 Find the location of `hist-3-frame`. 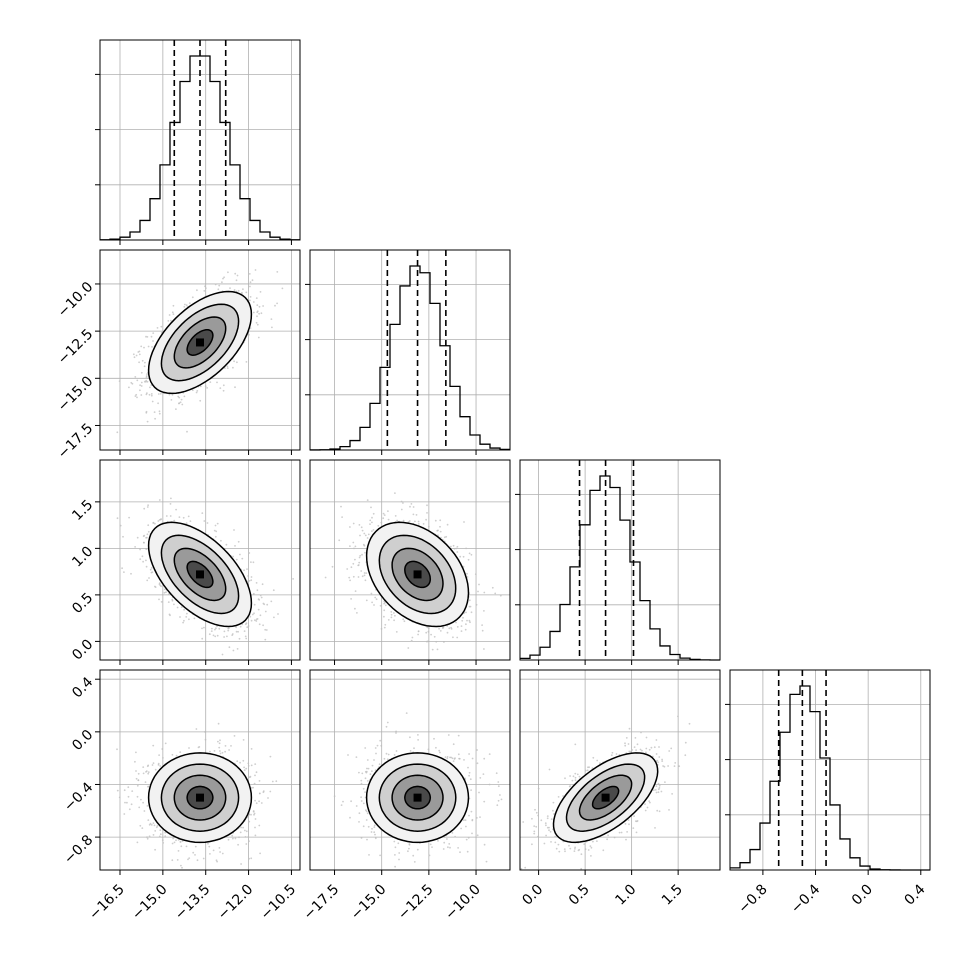

hist-3-frame is located at coordinates (830, 770).